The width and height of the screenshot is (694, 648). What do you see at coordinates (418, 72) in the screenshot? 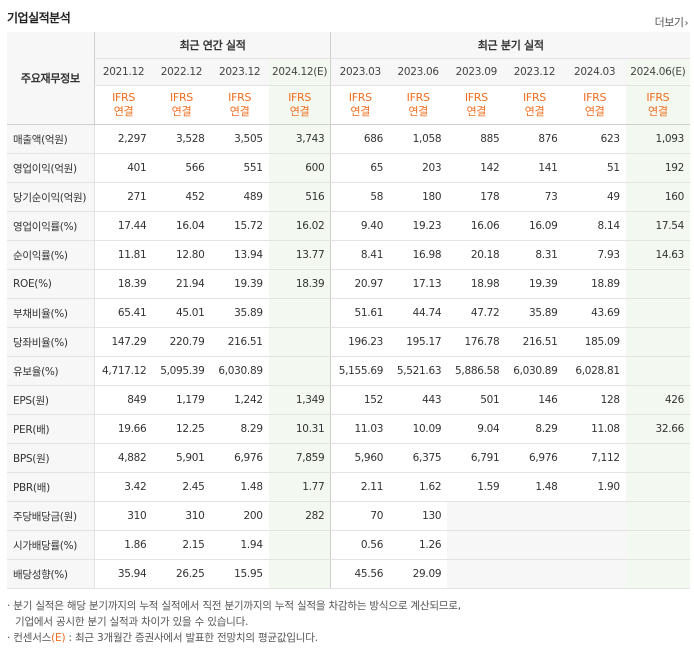
I see `period-header: 2023.06` at bounding box center [418, 72].